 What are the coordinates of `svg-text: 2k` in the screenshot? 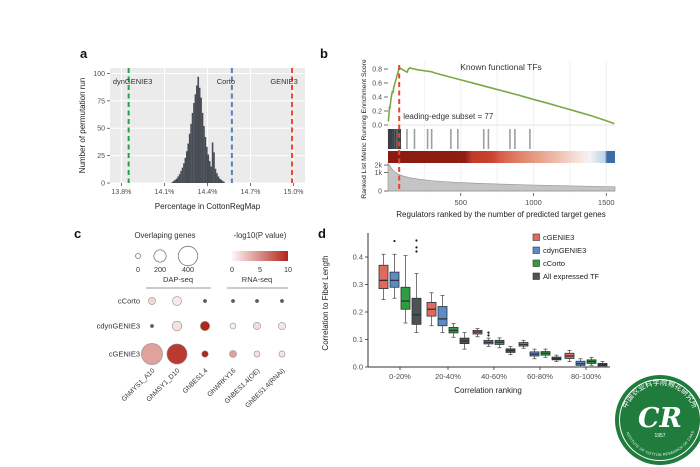 It's located at (379, 165).